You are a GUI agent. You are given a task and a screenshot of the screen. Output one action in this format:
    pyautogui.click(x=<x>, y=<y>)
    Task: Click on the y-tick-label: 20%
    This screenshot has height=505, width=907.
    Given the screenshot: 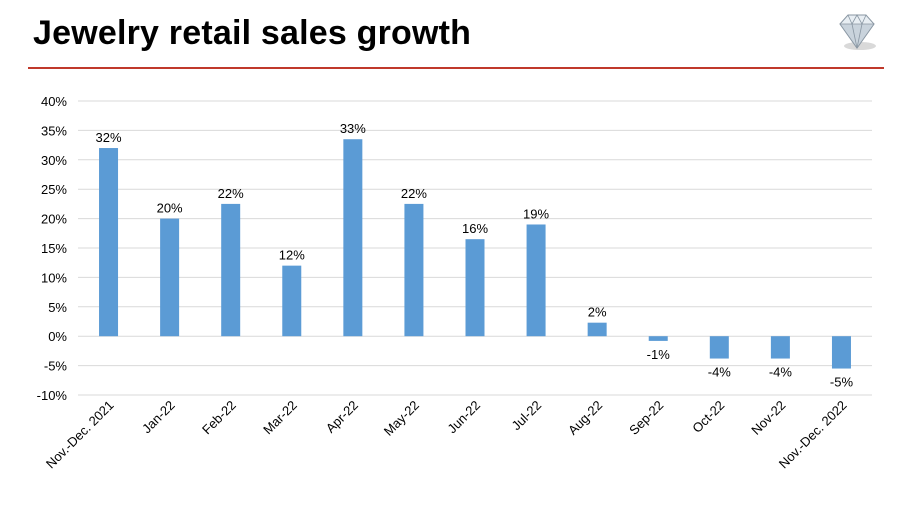 What is the action you would take?
    pyautogui.click(x=54, y=219)
    